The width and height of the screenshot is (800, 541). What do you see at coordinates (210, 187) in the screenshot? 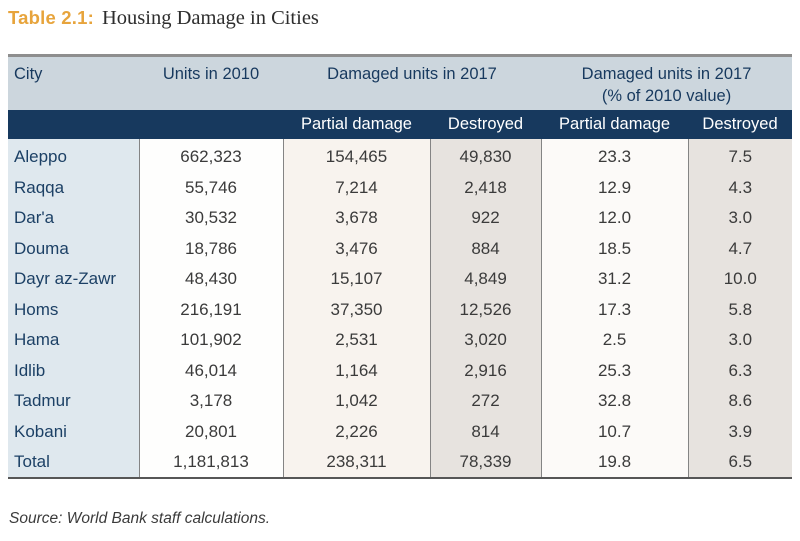
I see `units-cell: 55,746` at bounding box center [210, 187].